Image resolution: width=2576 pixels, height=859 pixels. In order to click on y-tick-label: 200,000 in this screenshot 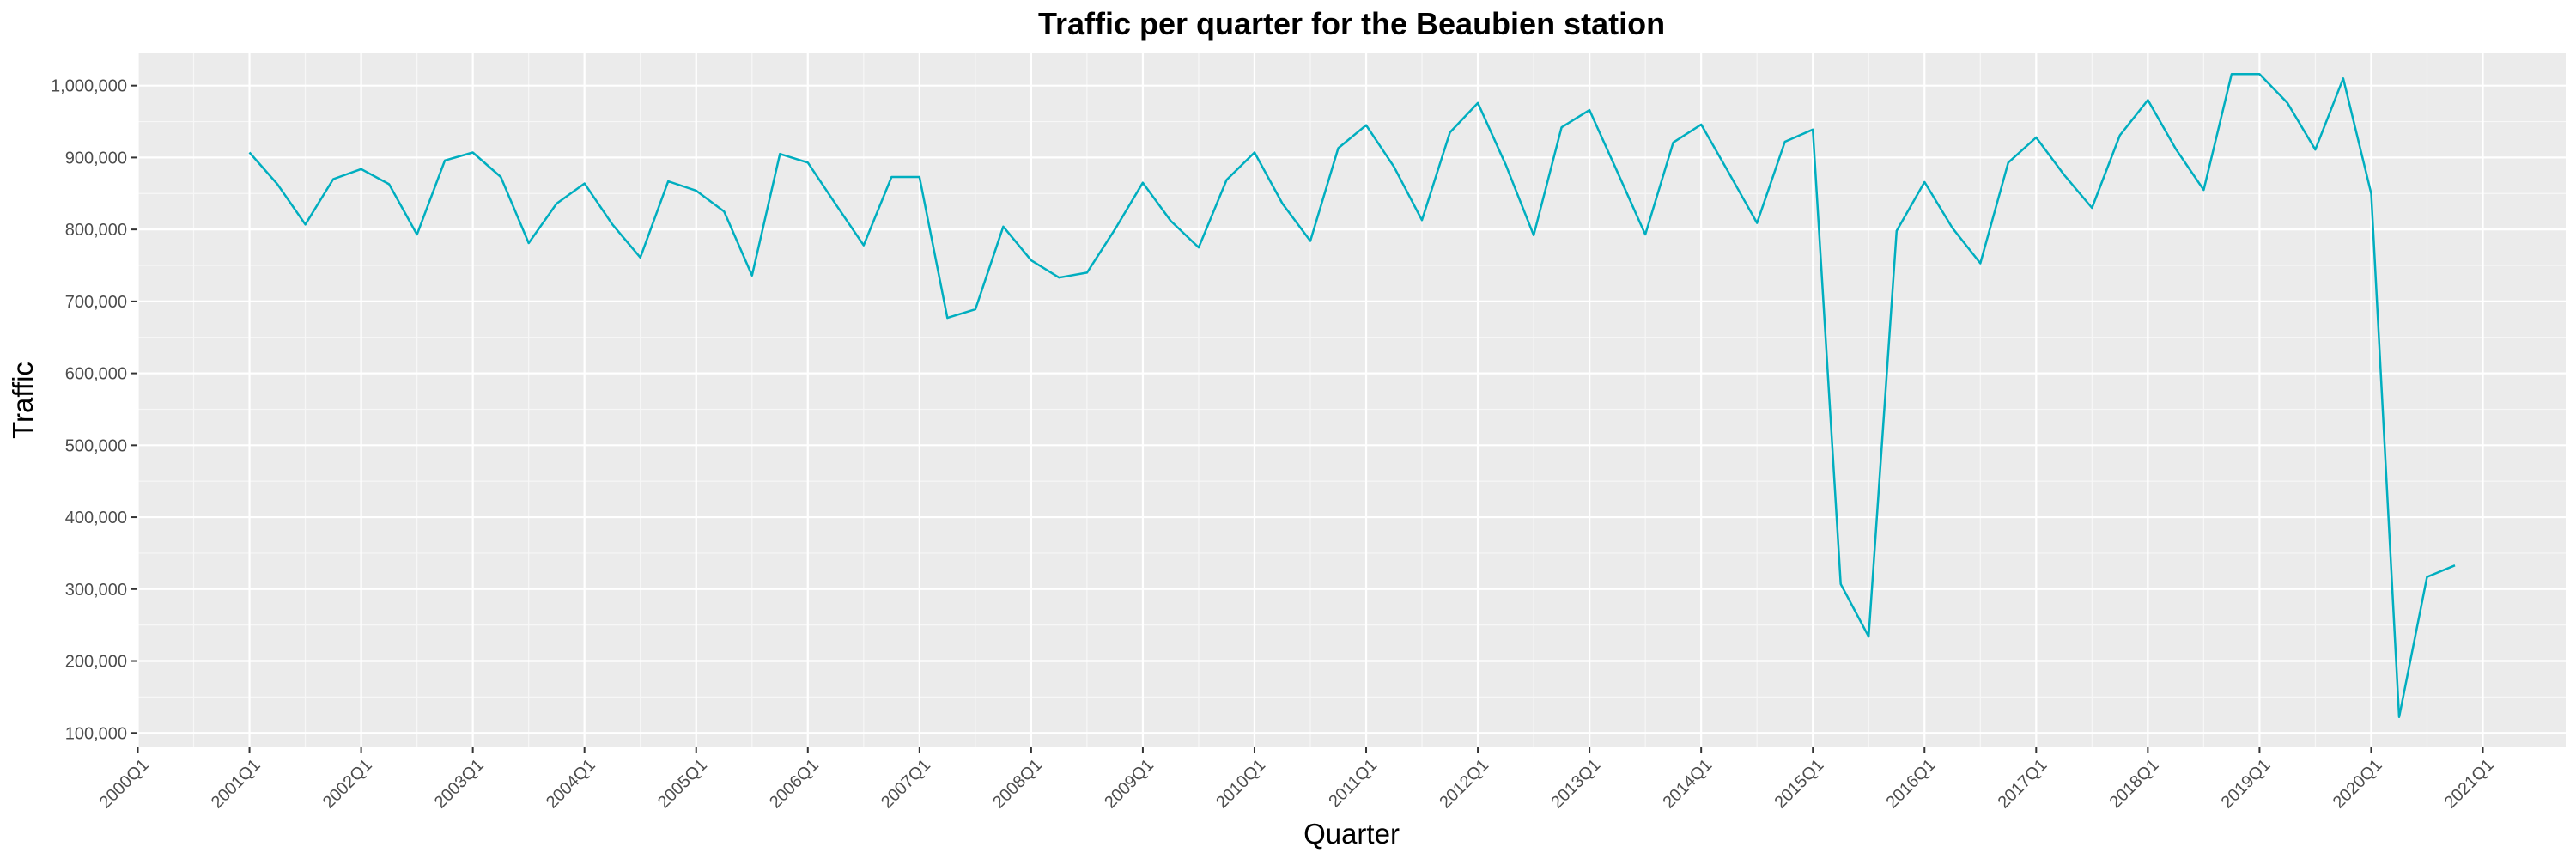, I will do `click(96, 662)`.